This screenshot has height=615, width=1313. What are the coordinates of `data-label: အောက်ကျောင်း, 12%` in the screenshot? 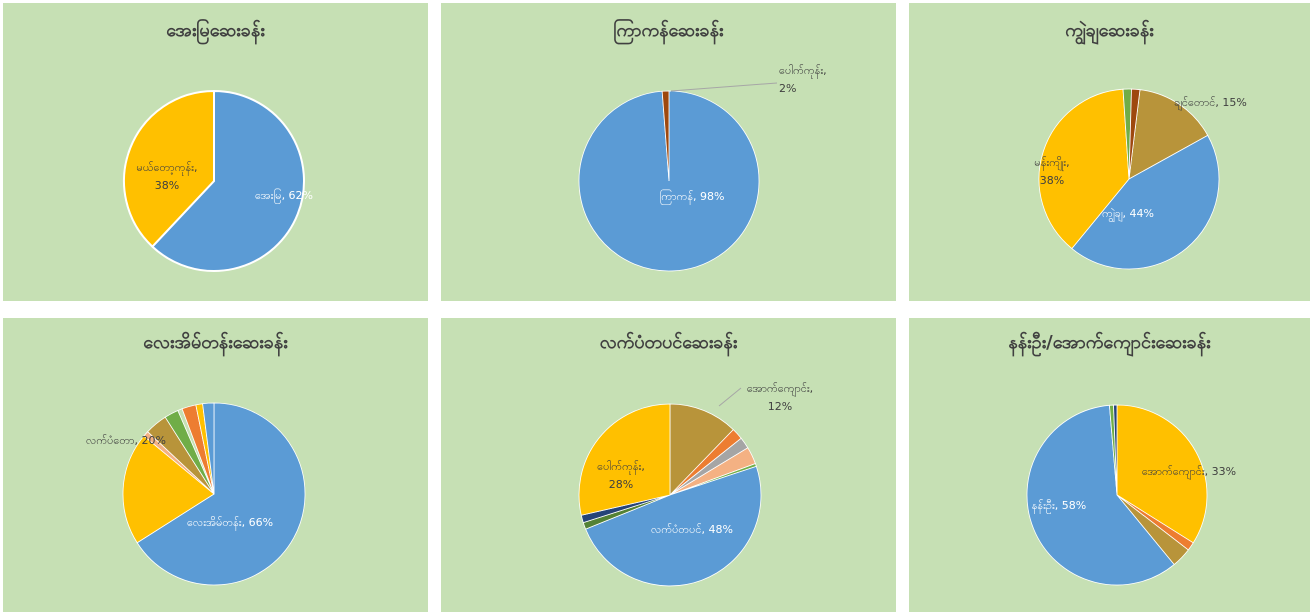 It's located at (780, 397).